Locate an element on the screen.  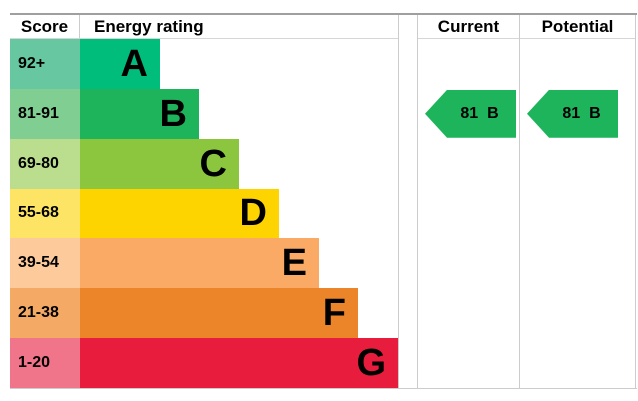
score-cell: 92+ is located at coordinates (45, 64).